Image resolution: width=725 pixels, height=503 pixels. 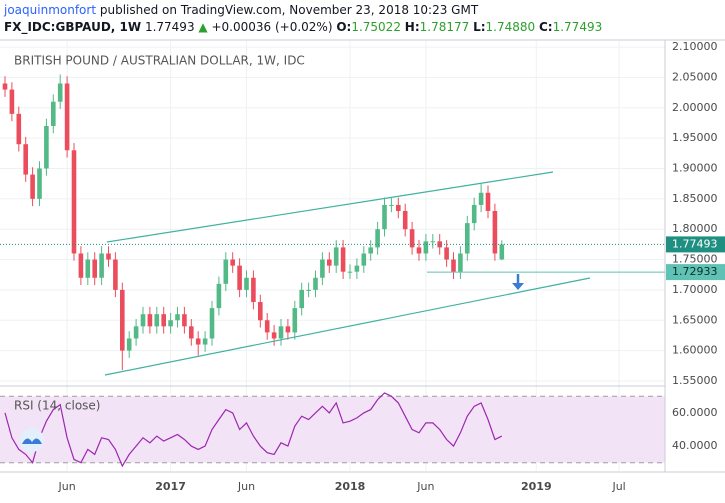 I want to click on y-tick-label: 40.0000, so click(x=695, y=445).